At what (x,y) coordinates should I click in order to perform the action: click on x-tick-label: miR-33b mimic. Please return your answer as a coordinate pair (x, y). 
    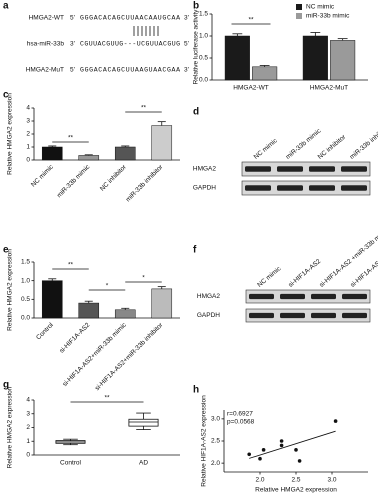
    Looking at the image, I should click on (74, 181).